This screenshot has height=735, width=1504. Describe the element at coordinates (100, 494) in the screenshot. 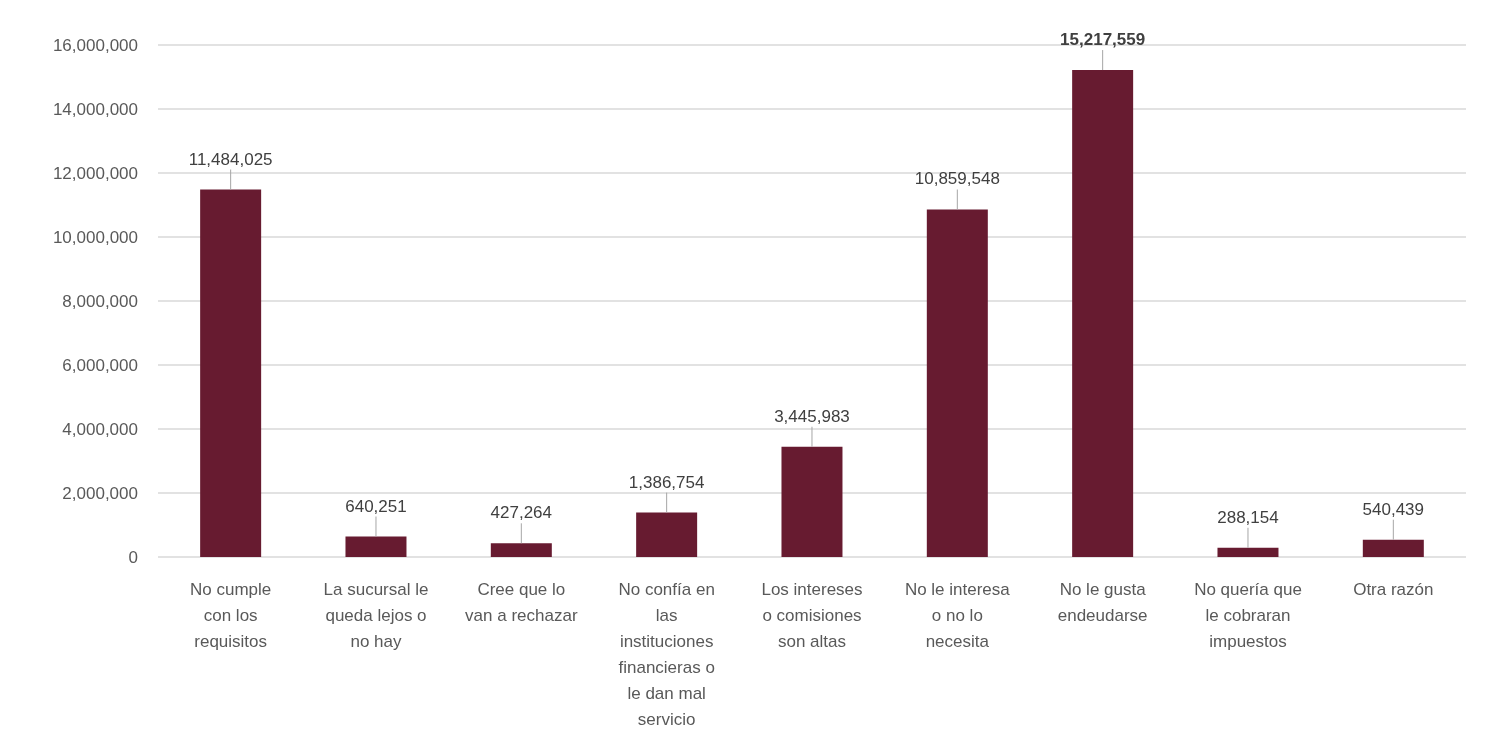

I see `y-tick-label: 2,000,000` at that location.